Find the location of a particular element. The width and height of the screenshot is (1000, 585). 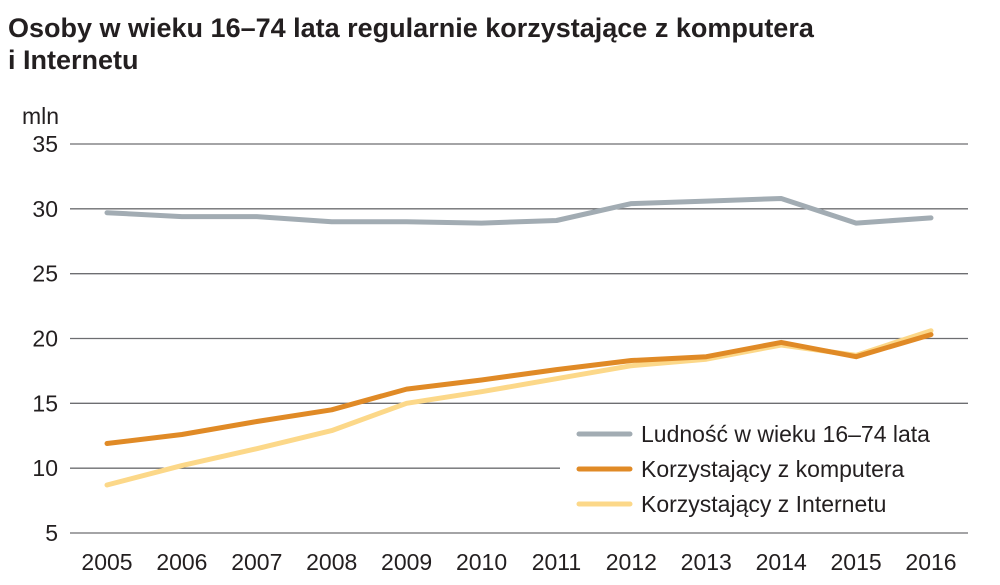

legend-label: Korzystający z Internetu is located at coordinates (763, 504).